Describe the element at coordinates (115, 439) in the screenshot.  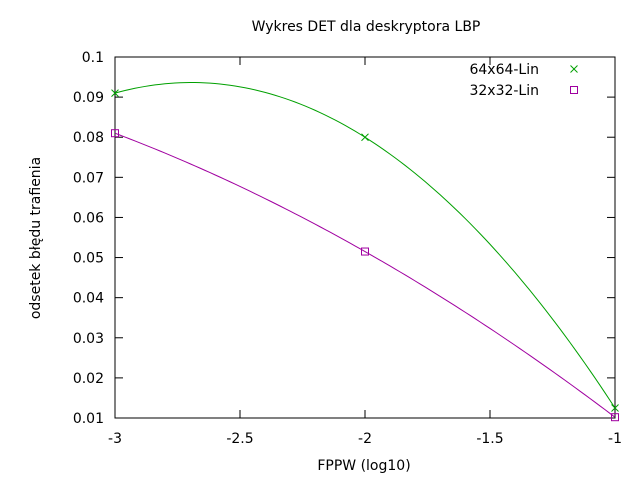
I see `x-tick-label: -3` at that location.